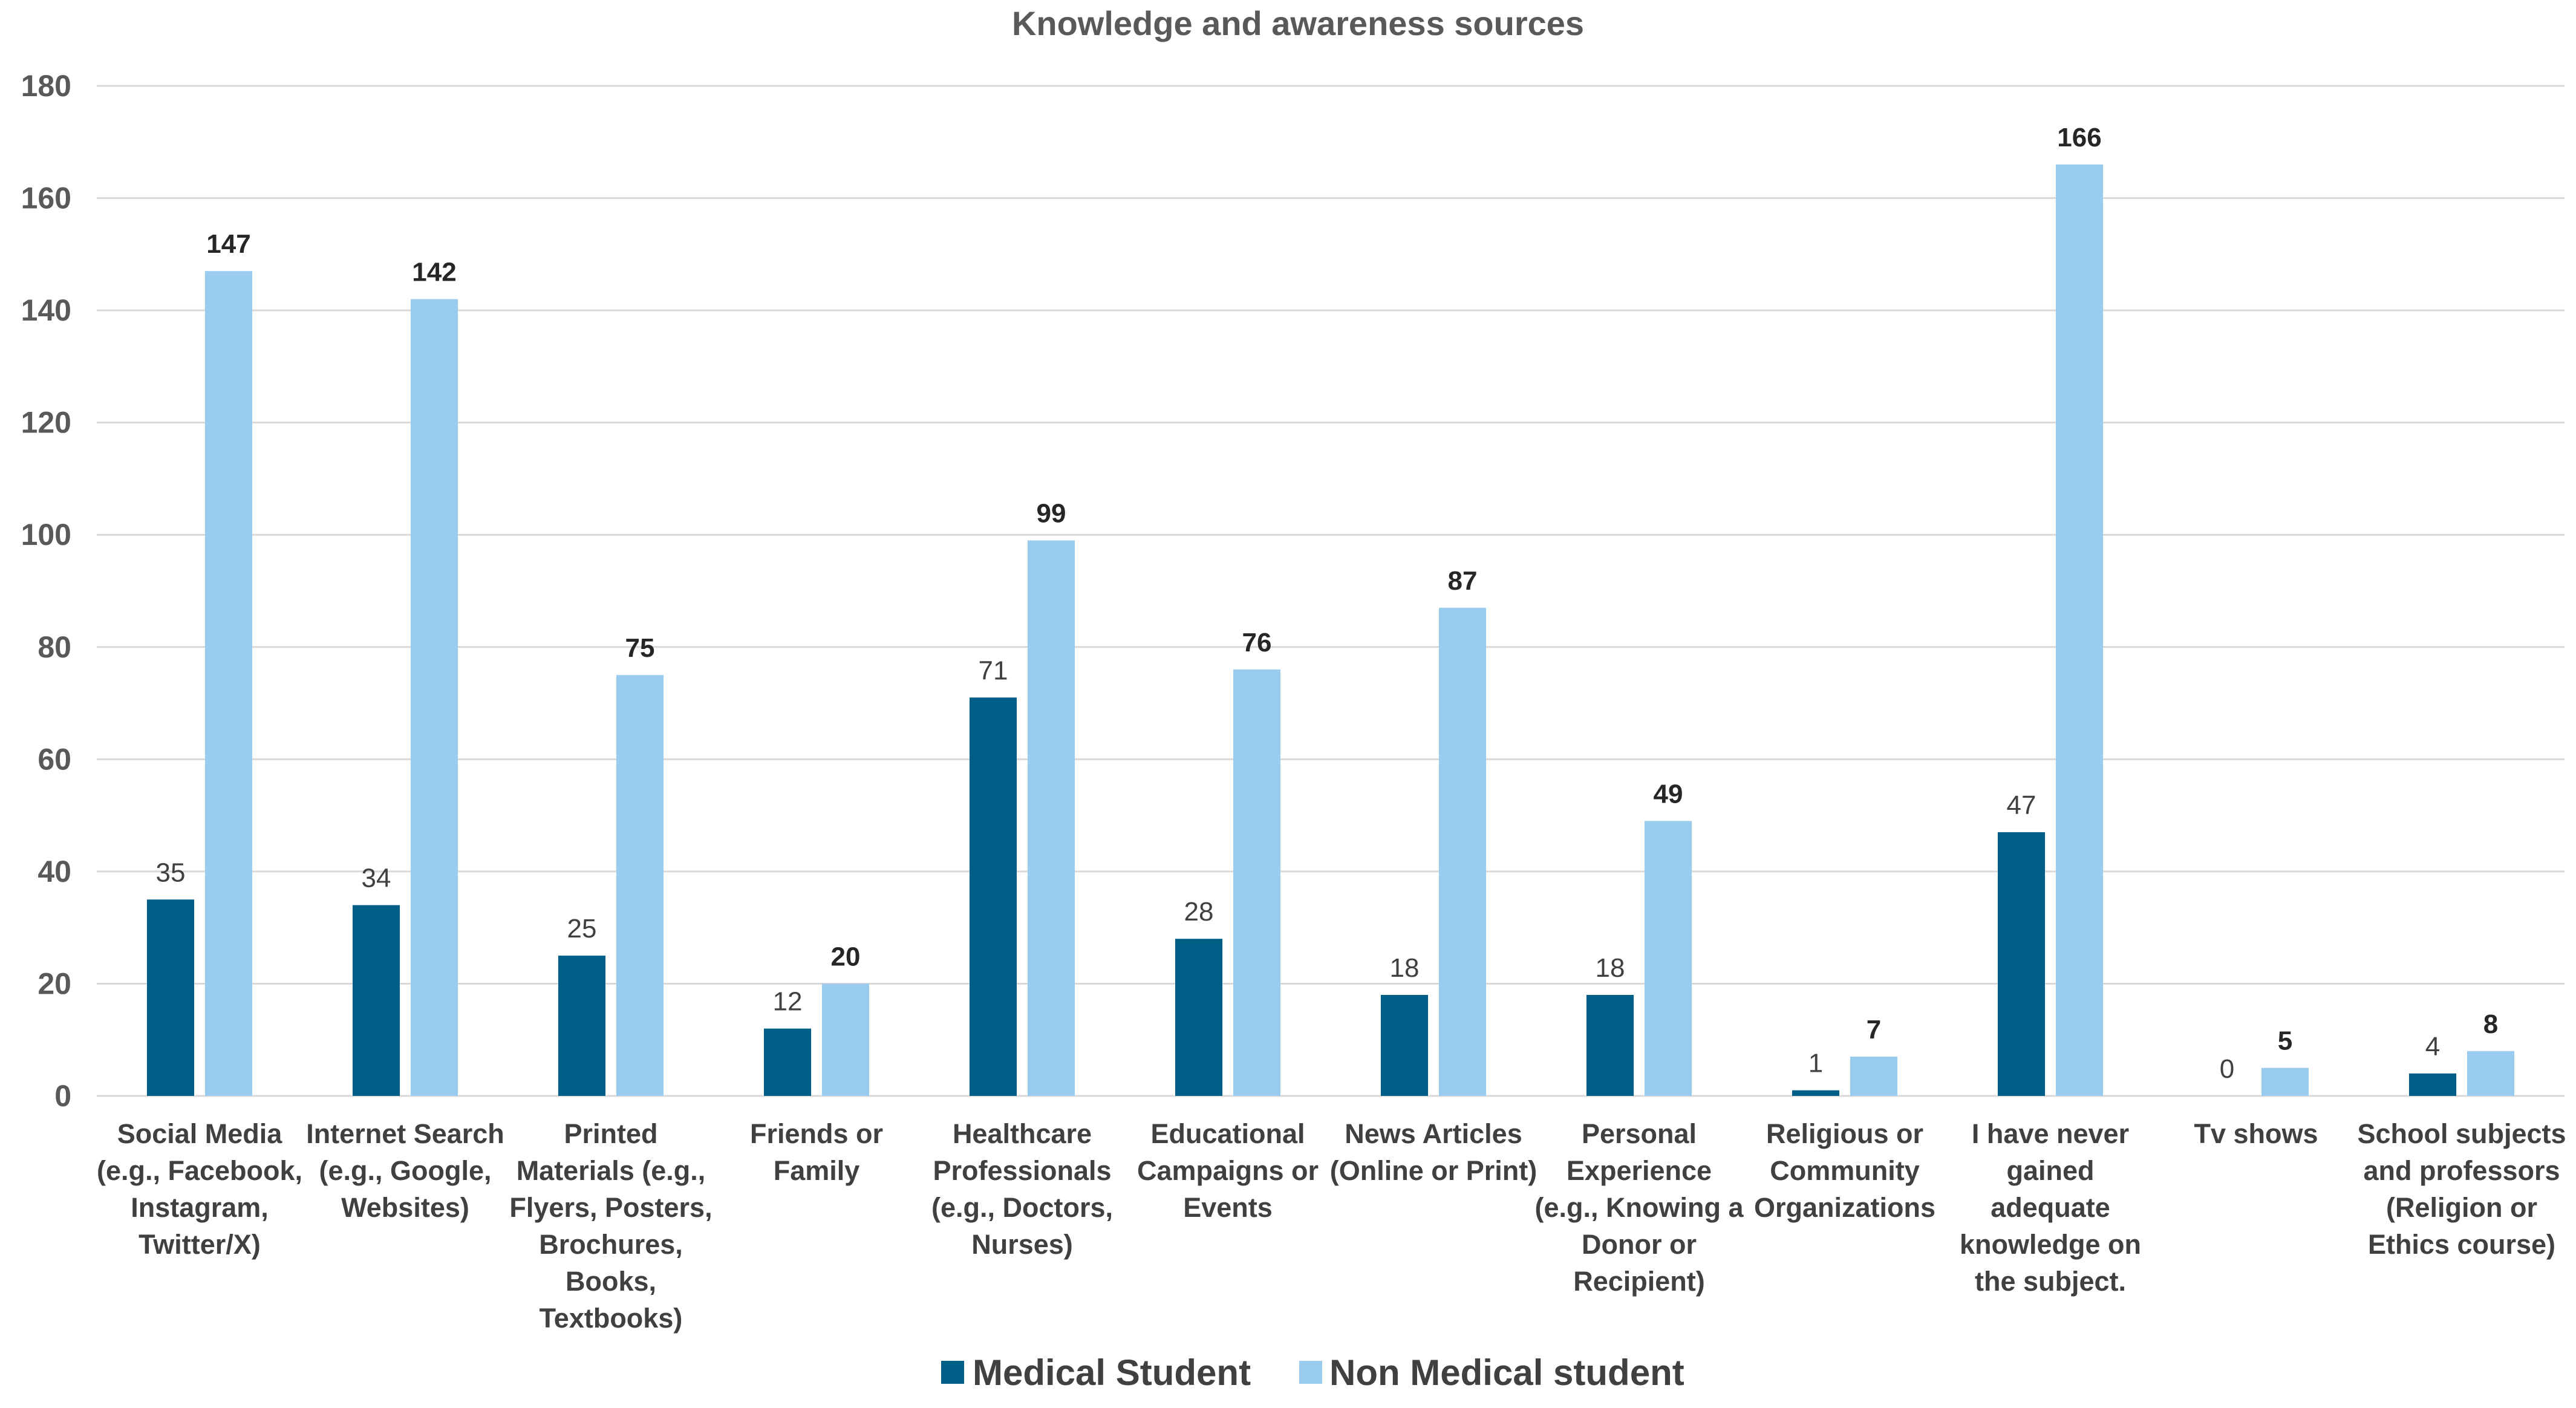 The height and width of the screenshot is (1408, 2576). I want to click on y-tick-label: 180, so click(46, 86).